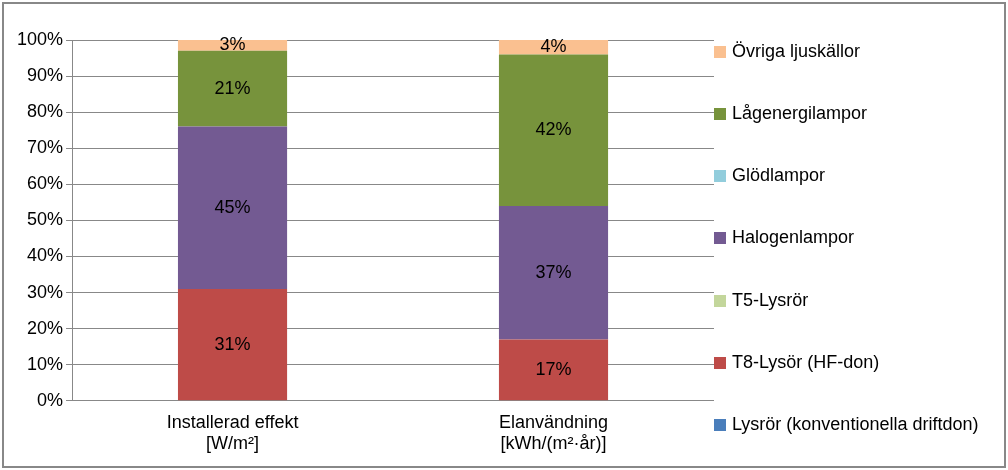 The height and width of the screenshot is (470, 1008). I want to click on legend-label: Halogenlampor, so click(793, 238).